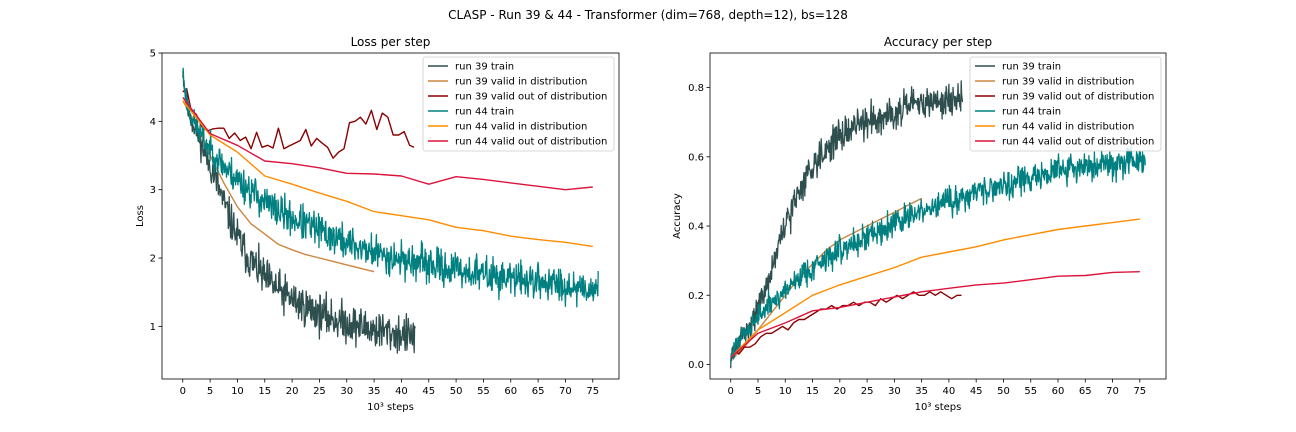 The width and height of the screenshot is (1296, 432). What do you see at coordinates (391, 42) in the screenshot?
I see `loss-chart-title: Loss per step` at bounding box center [391, 42].